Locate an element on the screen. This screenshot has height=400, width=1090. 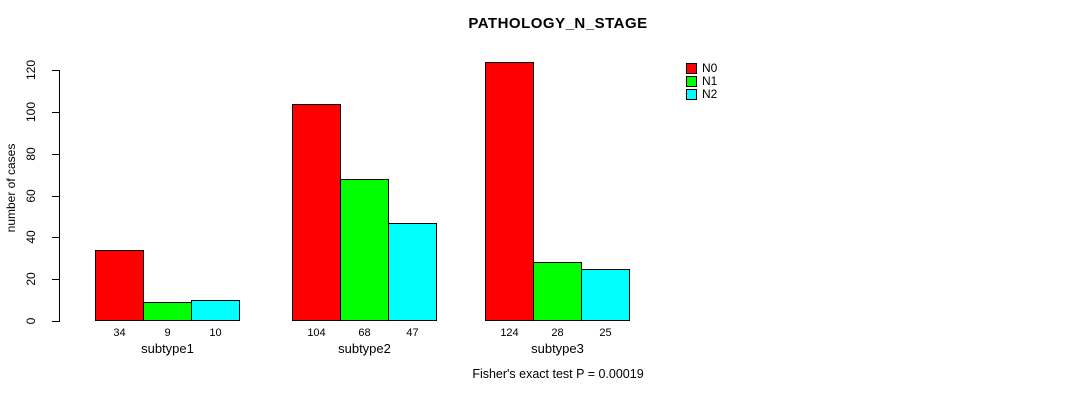
bar-value-label: 9 is located at coordinates (167, 333).